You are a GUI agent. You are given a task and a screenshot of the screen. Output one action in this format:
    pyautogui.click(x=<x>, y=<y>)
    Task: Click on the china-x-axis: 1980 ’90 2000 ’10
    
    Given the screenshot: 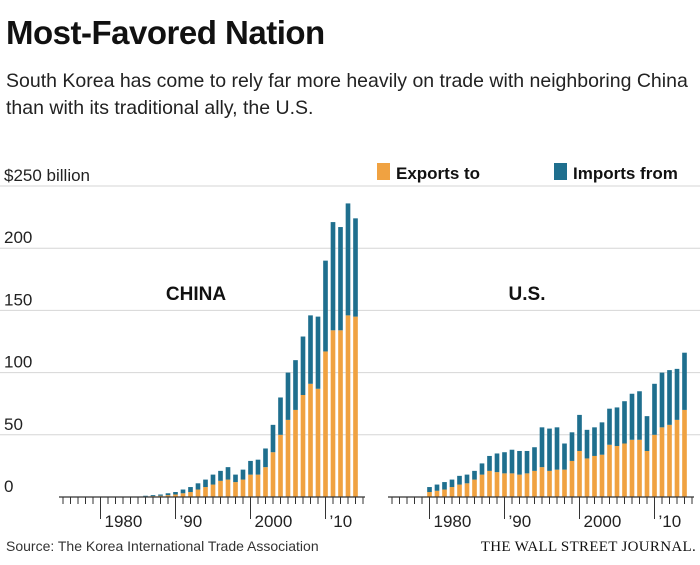 What is the action you would take?
    pyautogui.click(x=212, y=513)
    